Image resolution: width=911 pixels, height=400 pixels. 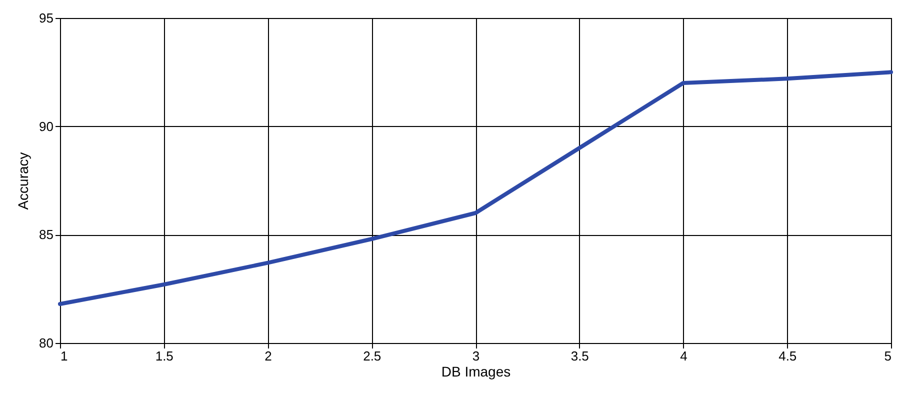 I want to click on y-tick-label: 80, so click(x=46, y=343).